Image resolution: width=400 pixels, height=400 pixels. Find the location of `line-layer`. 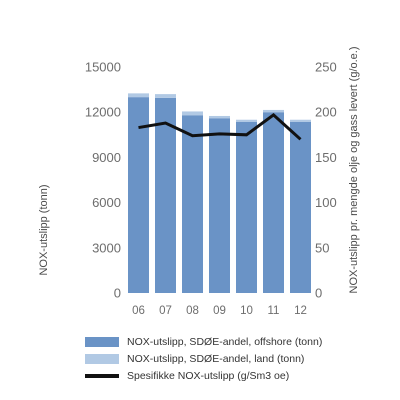

line-layer is located at coordinates (220, 126).